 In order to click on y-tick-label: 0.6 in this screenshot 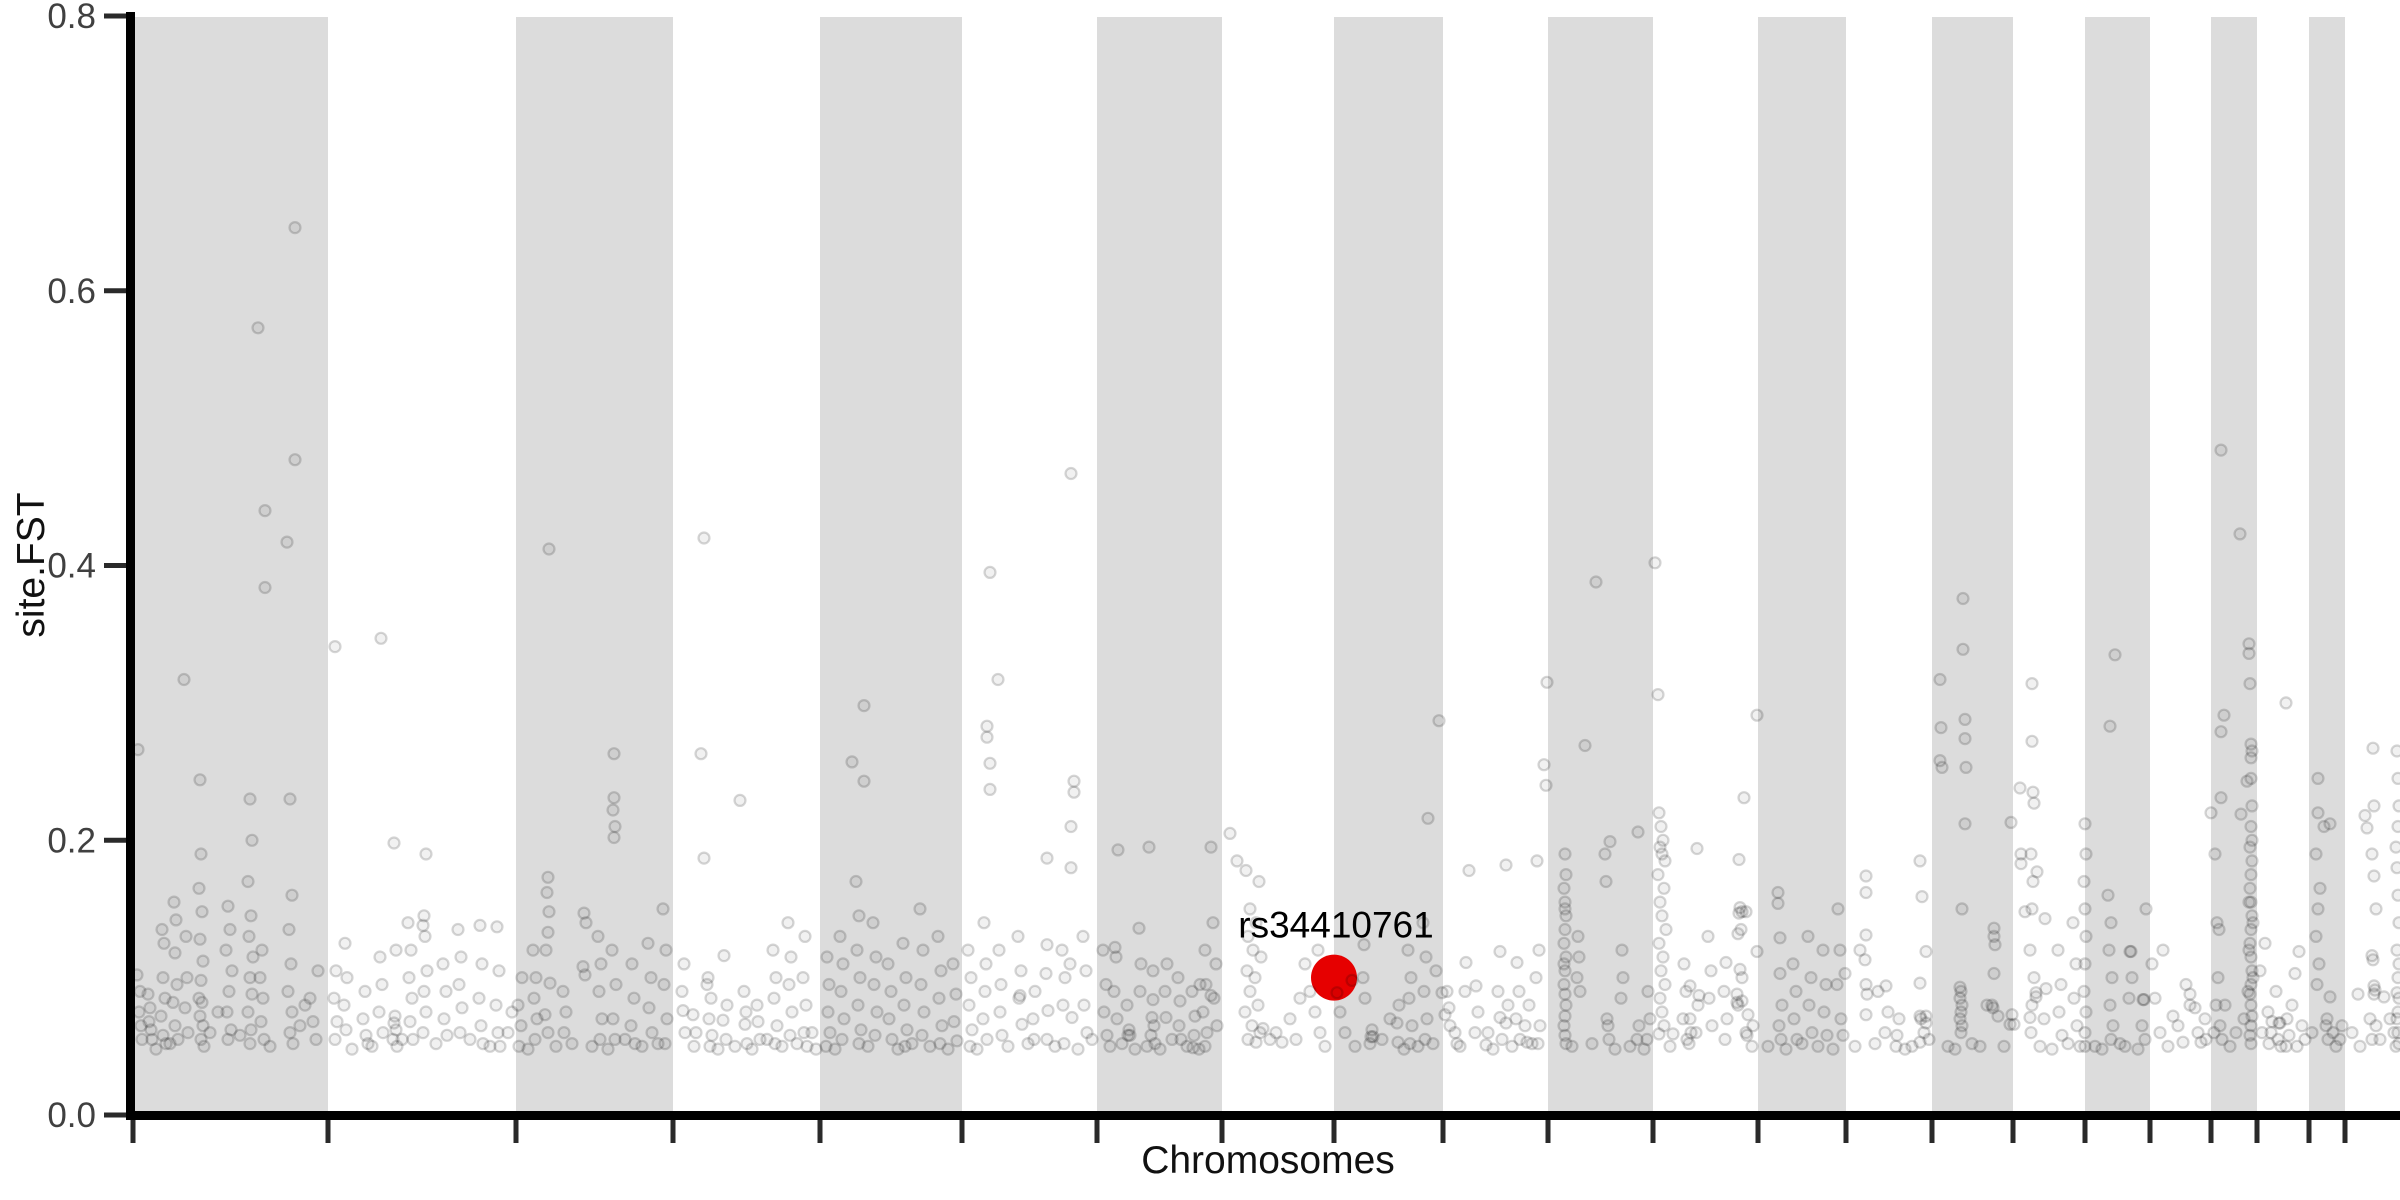, I will do `click(71, 291)`.